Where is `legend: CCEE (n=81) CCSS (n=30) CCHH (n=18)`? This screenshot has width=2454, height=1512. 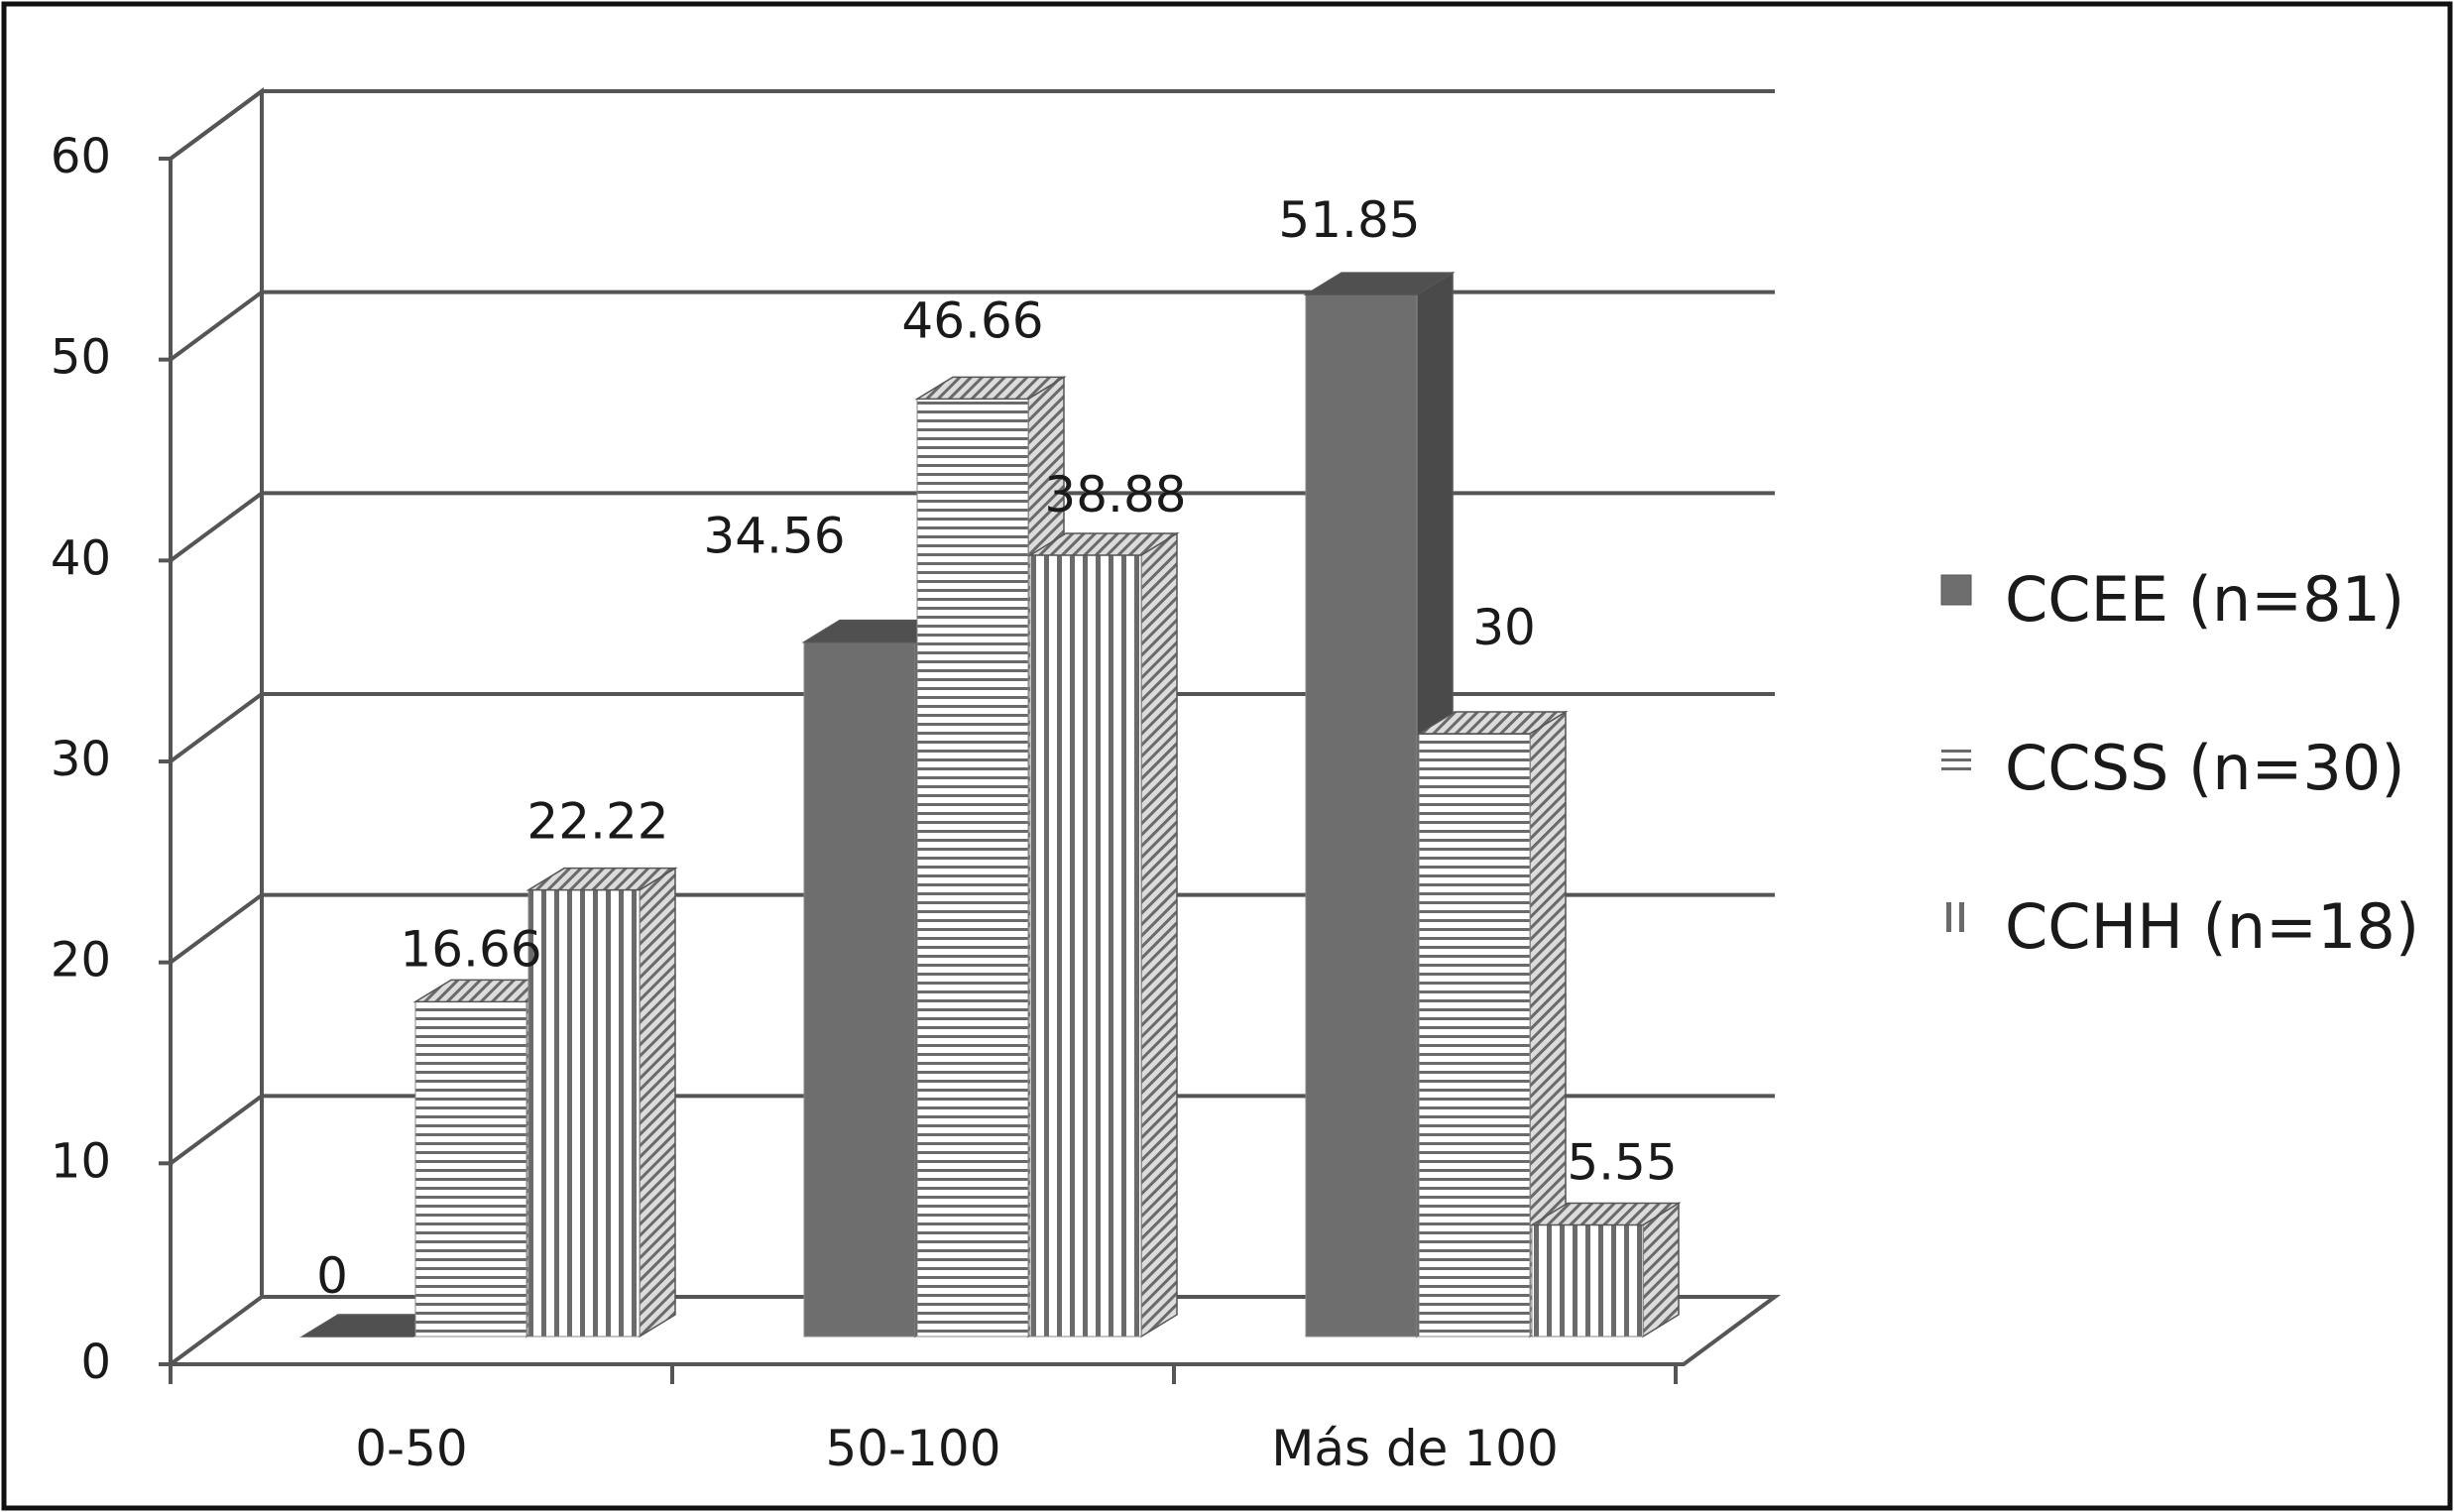 legend: CCEE (n=81) CCSS (n=30) CCHH (n=18) is located at coordinates (2179, 763).